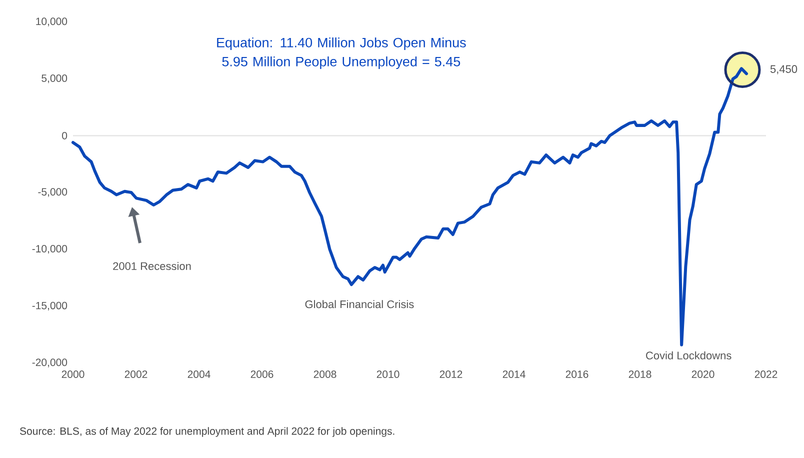  What do you see at coordinates (53, 192) in the screenshot?
I see `y-tick-label: -5,000` at bounding box center [53, 192].